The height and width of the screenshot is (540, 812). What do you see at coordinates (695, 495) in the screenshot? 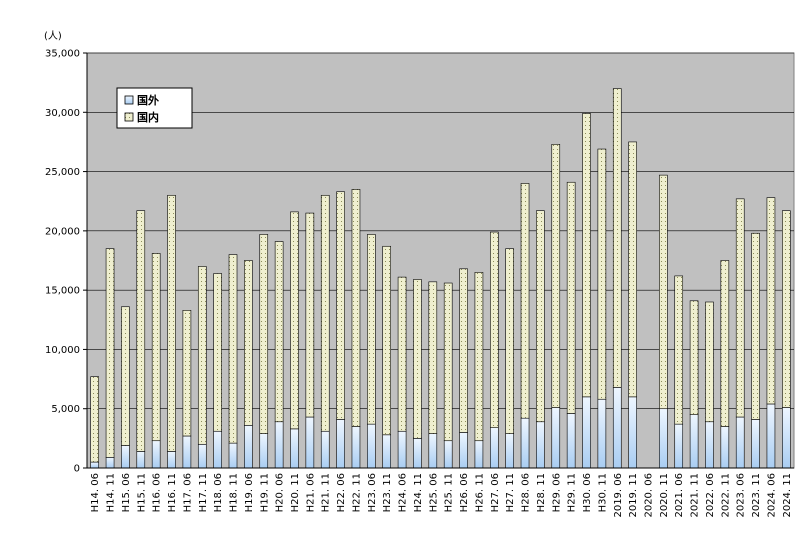
I see `x-tick-label: 2021. 11` at bounding box center [695, 495].